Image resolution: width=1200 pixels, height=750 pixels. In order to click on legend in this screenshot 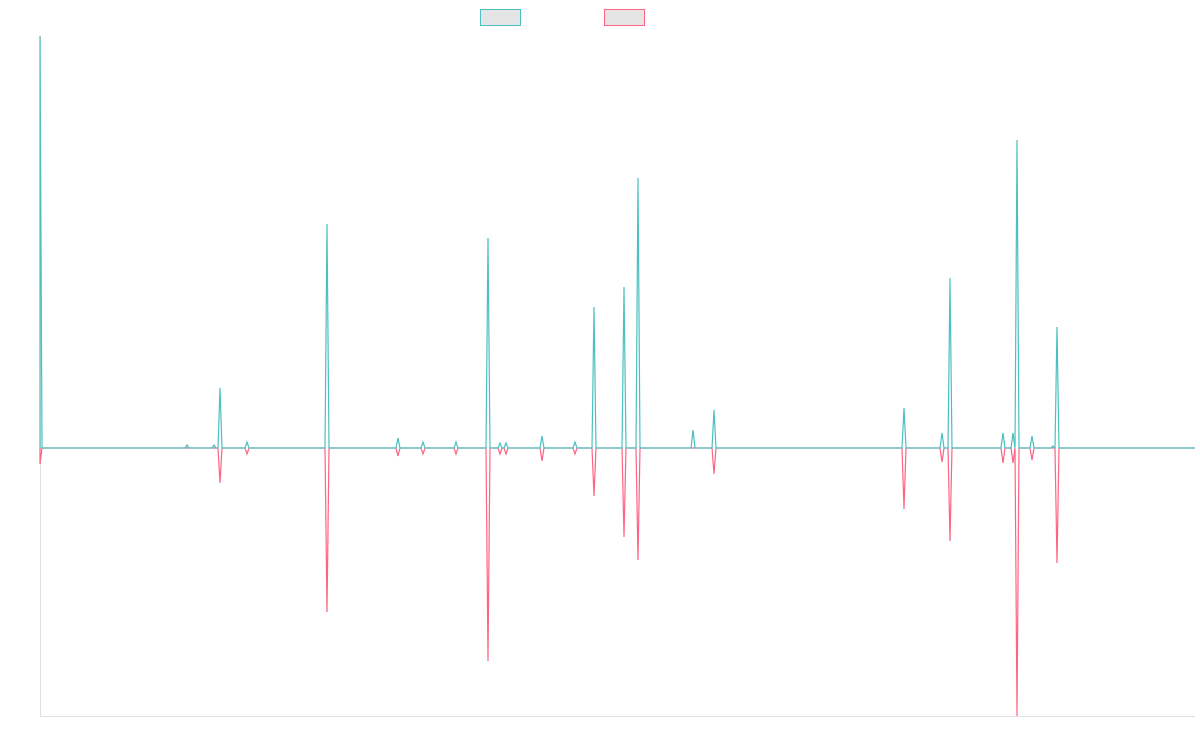, I will do `click(562, 17)`.